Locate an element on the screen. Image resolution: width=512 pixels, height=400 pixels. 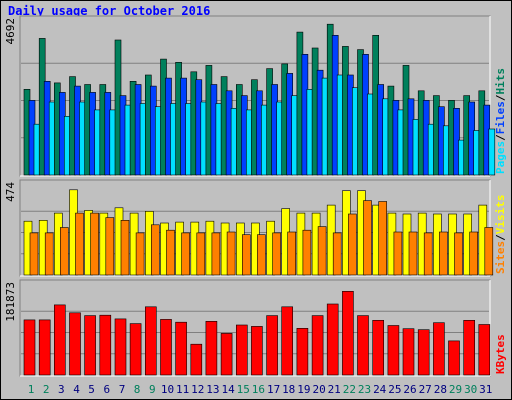
legend-kbytes: KBytes is located at coordinates (500, 354).